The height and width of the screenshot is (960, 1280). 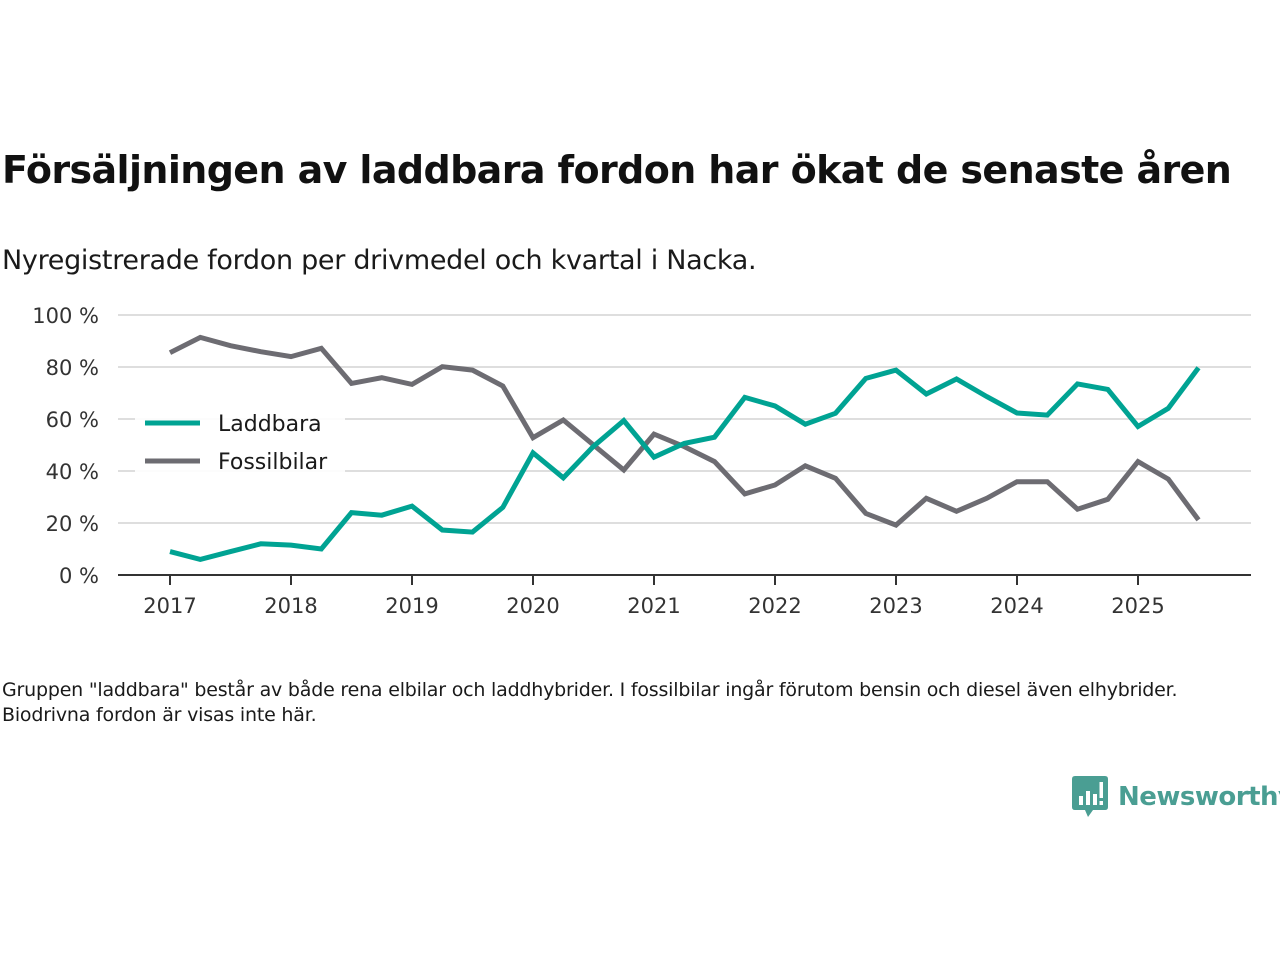 I want to click on x-tick-label: 2022, so click(x=774, y=606).